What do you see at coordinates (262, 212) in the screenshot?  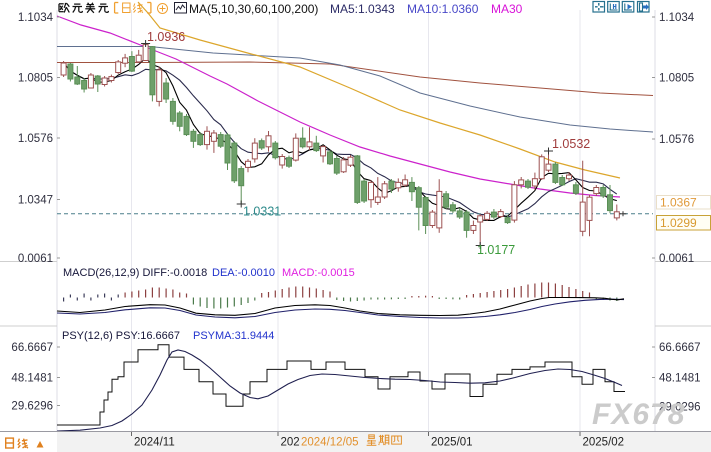 I see `svg-text: 1.0331` at bounding box center [262, 212].